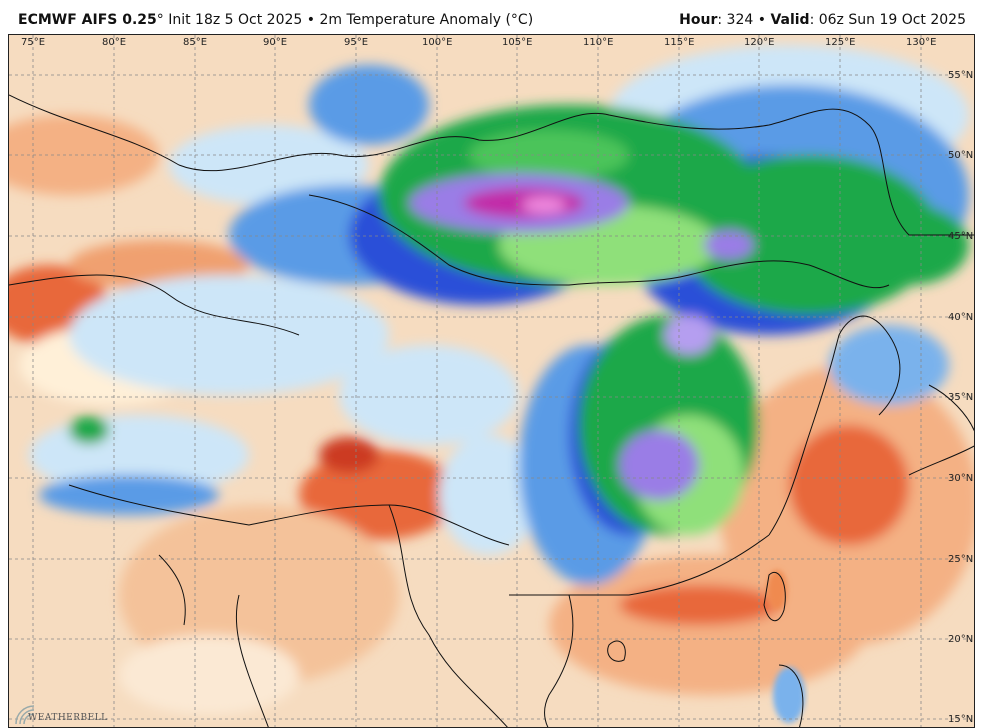  What do you see at coordinates (356, 42) in the screenshot?
I see `lon-label: 95°E` at bounding box center [356, 42].